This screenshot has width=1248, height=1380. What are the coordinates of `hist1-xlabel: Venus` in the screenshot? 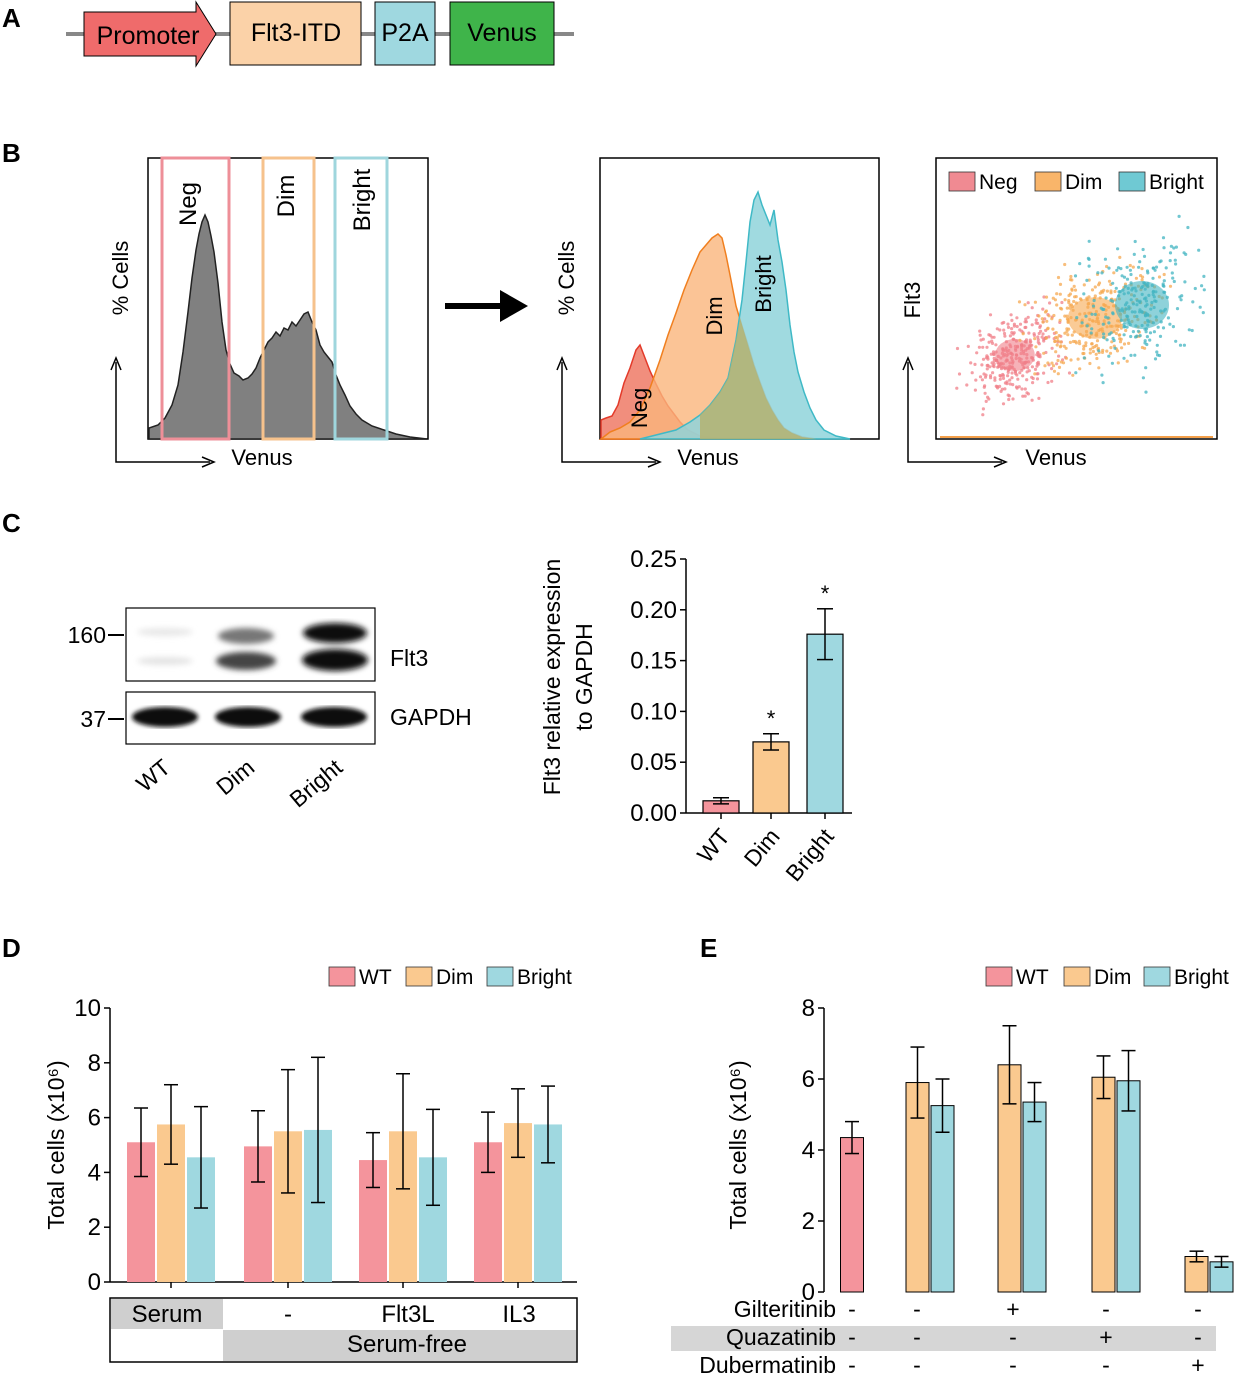 It's located at (261, 457).